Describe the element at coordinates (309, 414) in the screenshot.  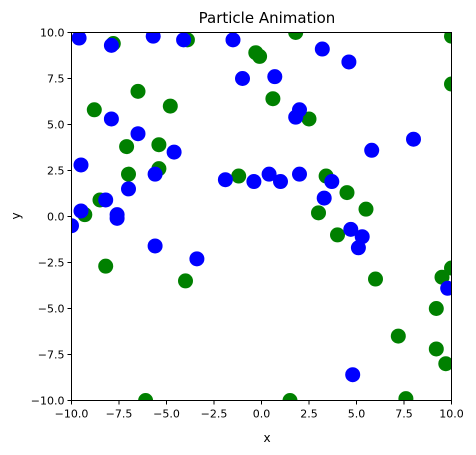
I see `x-tick-label: 2.5` at that location.